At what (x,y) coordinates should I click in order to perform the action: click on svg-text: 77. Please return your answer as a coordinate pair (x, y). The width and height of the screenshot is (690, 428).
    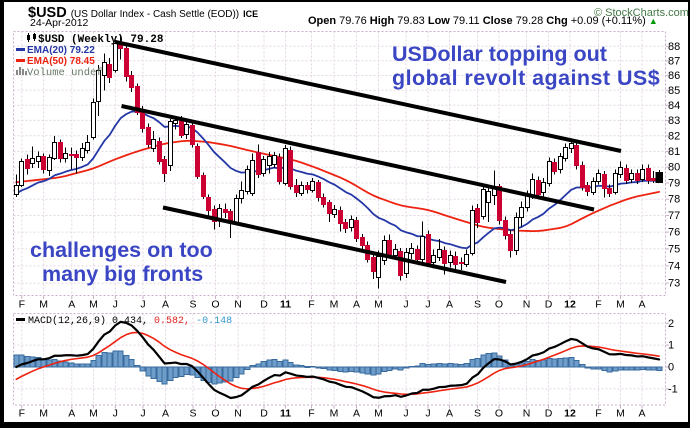
    Looking at the image, I should click on (674, 216).